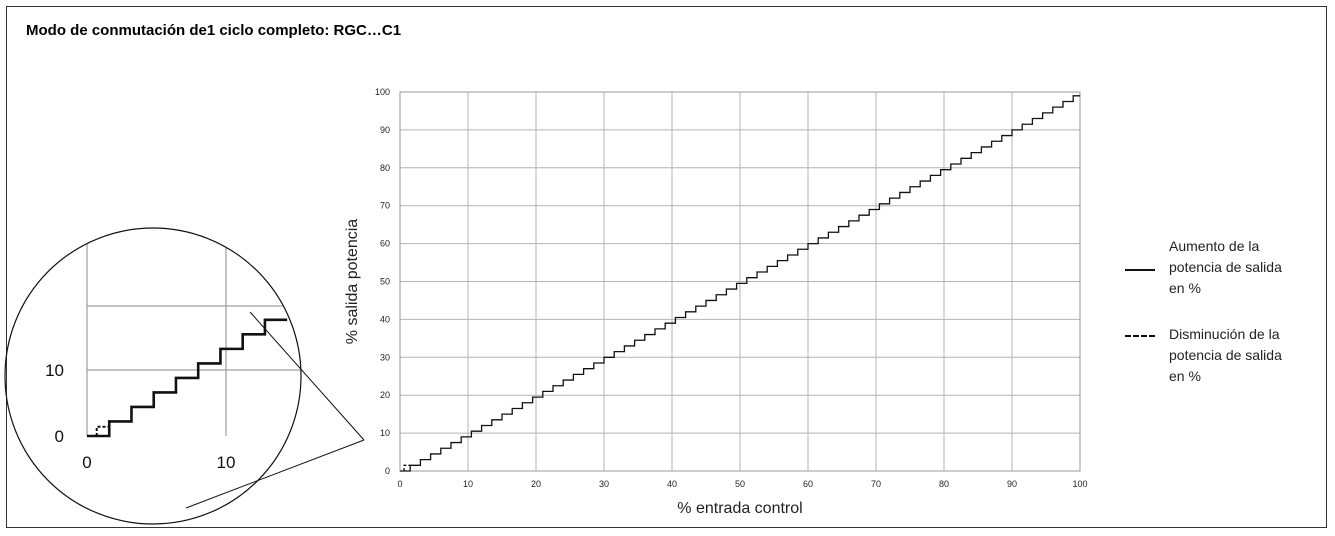  I want to click on y-tick-label: 0, so click(387, 471).